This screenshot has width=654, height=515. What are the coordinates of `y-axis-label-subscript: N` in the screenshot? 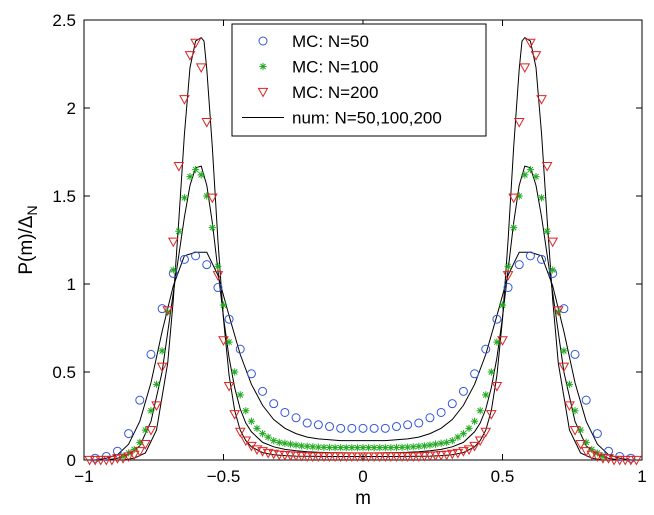 It's located at (32, 210).